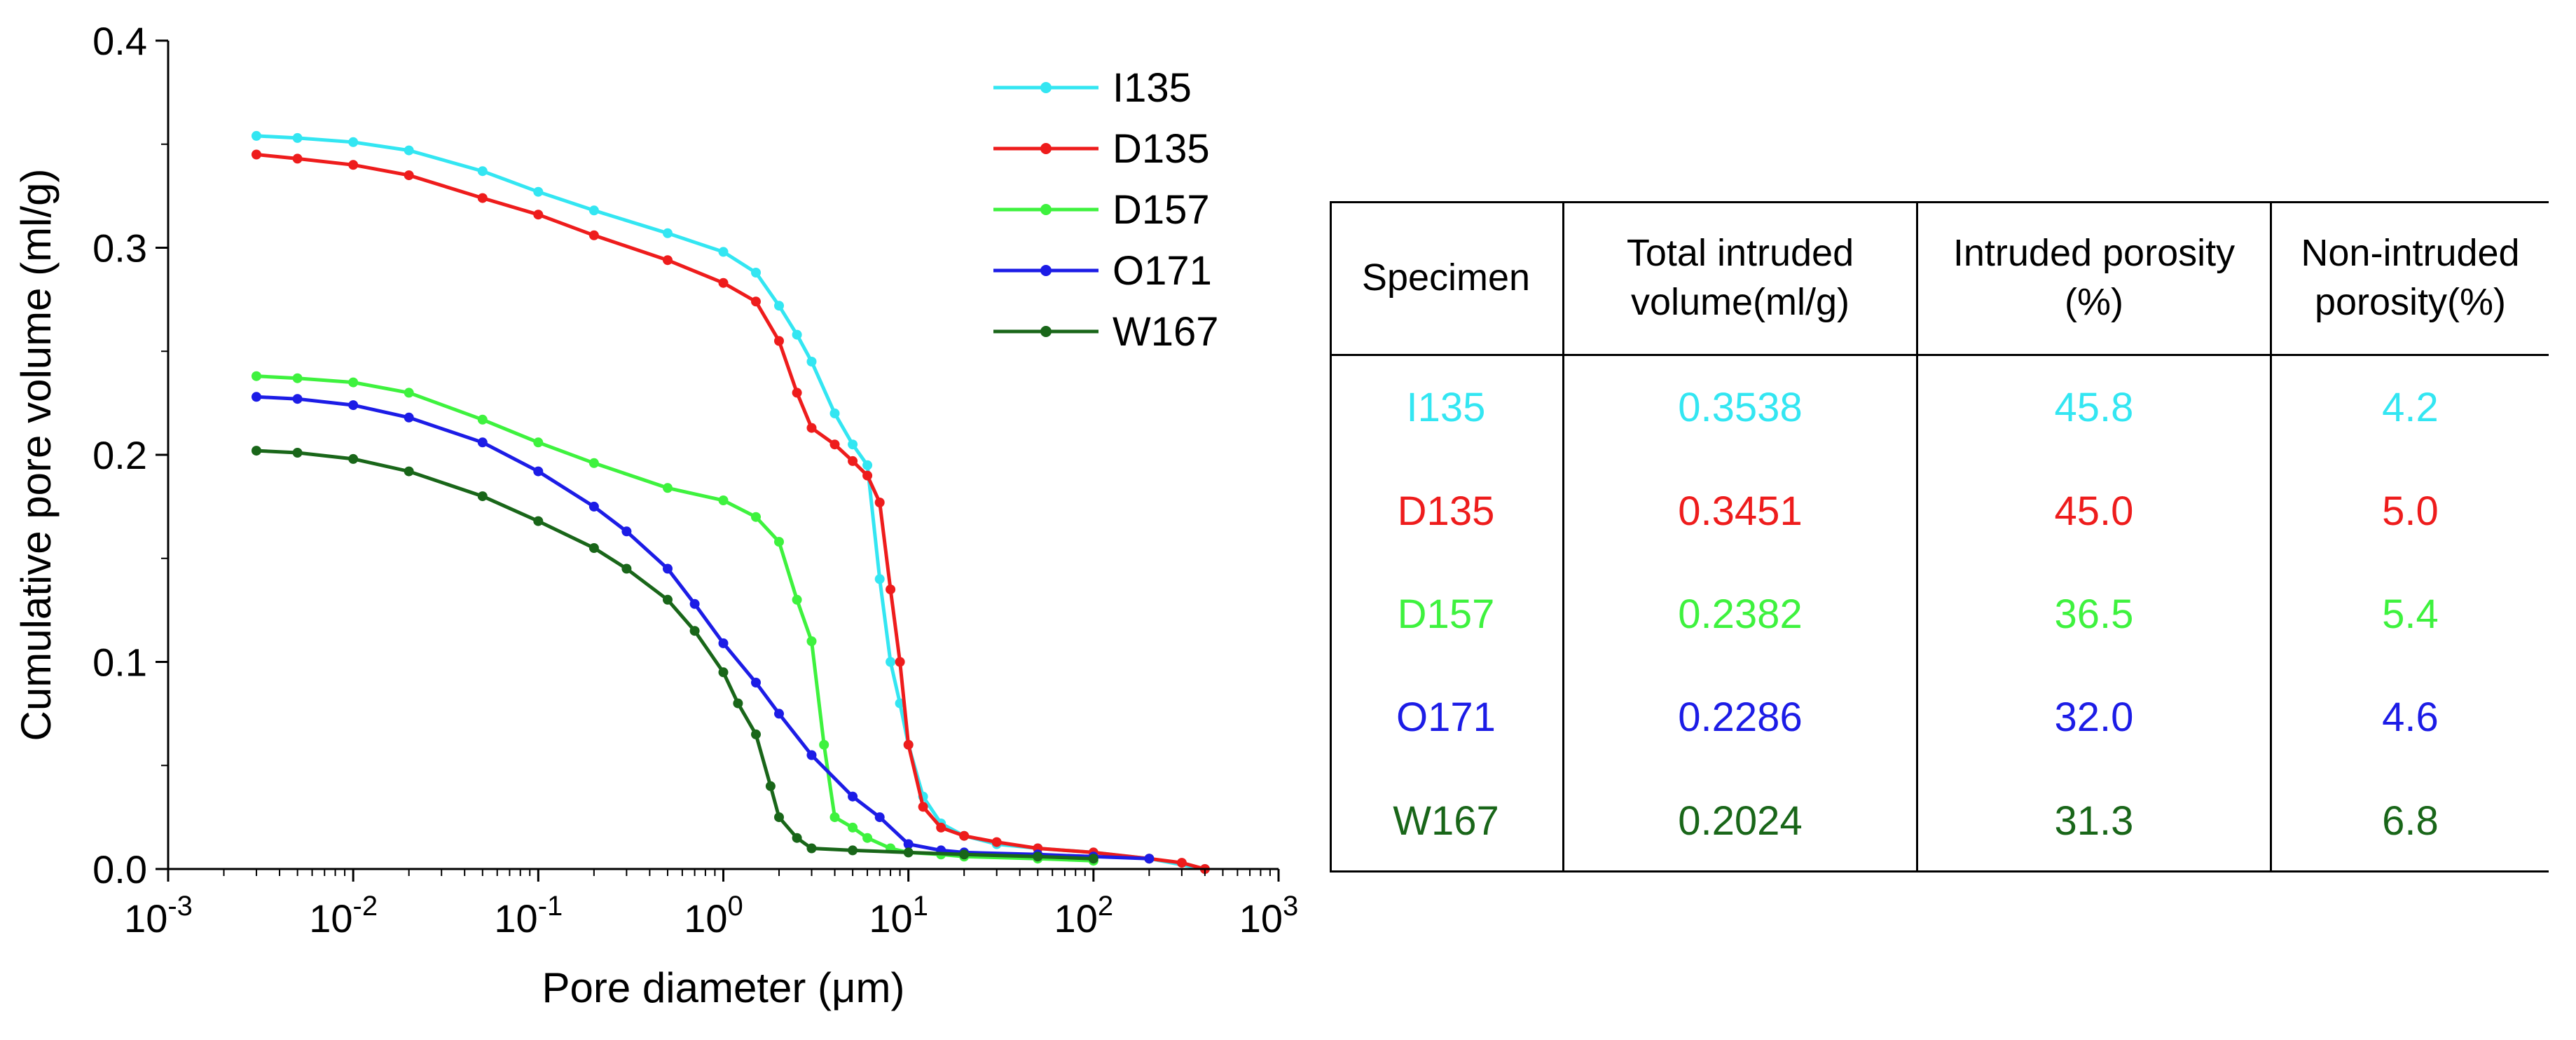  Describe the element at coordinates (713, 915) in the screenshot. I see `x-tick-label: 10⁰` at that location.